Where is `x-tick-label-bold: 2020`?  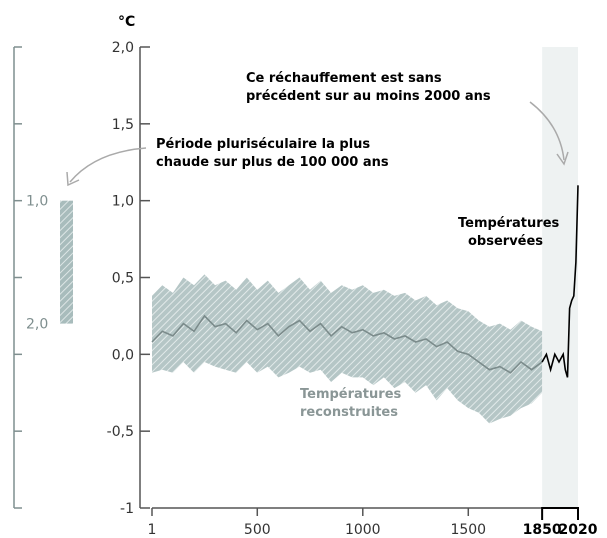 x-tick-label-bold: 2020 is located at coordinates (578, 530).